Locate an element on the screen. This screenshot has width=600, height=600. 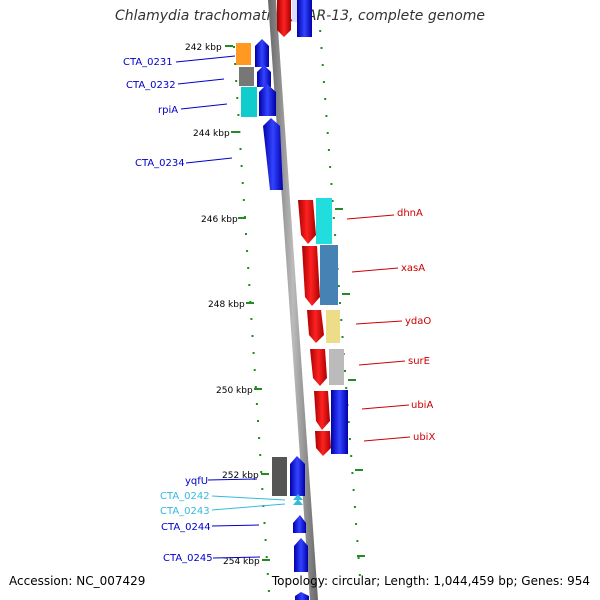
tick-label: 248 kbp is located at coordinates (226, 305).